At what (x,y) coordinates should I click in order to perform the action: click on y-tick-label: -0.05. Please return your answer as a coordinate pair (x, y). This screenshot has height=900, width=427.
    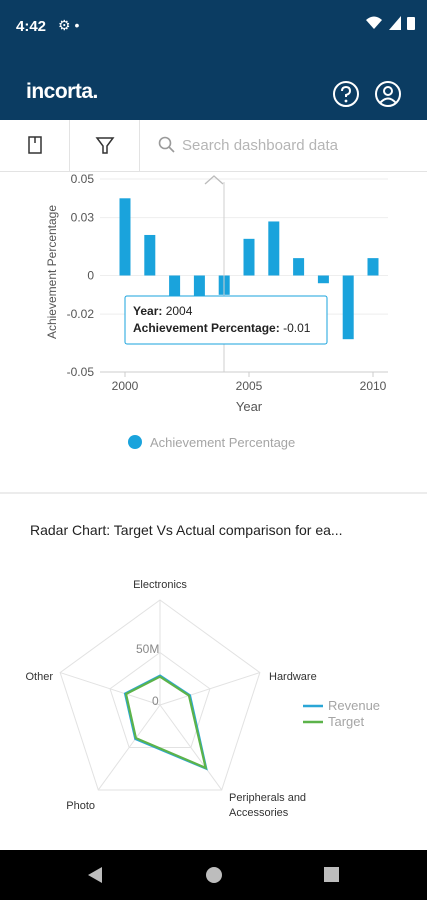
    Looking at the image, I should click on (81, 372).